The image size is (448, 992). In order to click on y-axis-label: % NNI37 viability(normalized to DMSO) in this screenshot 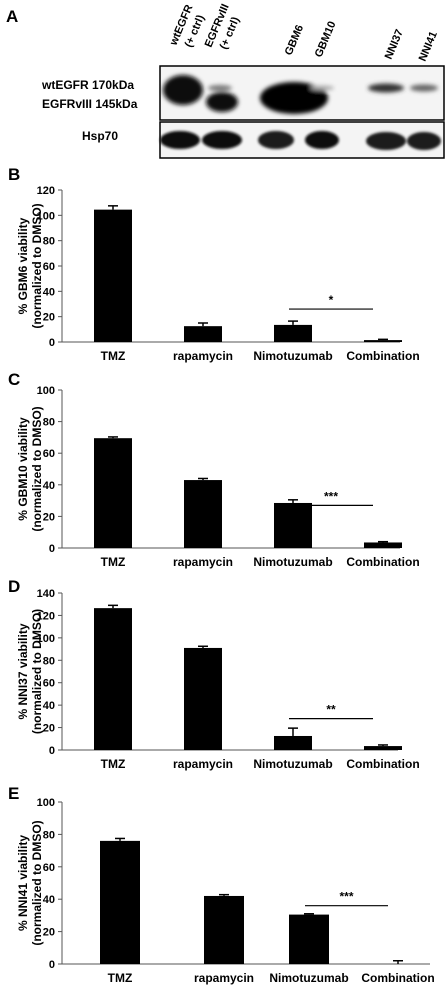, I will do `click(30, 671)`.